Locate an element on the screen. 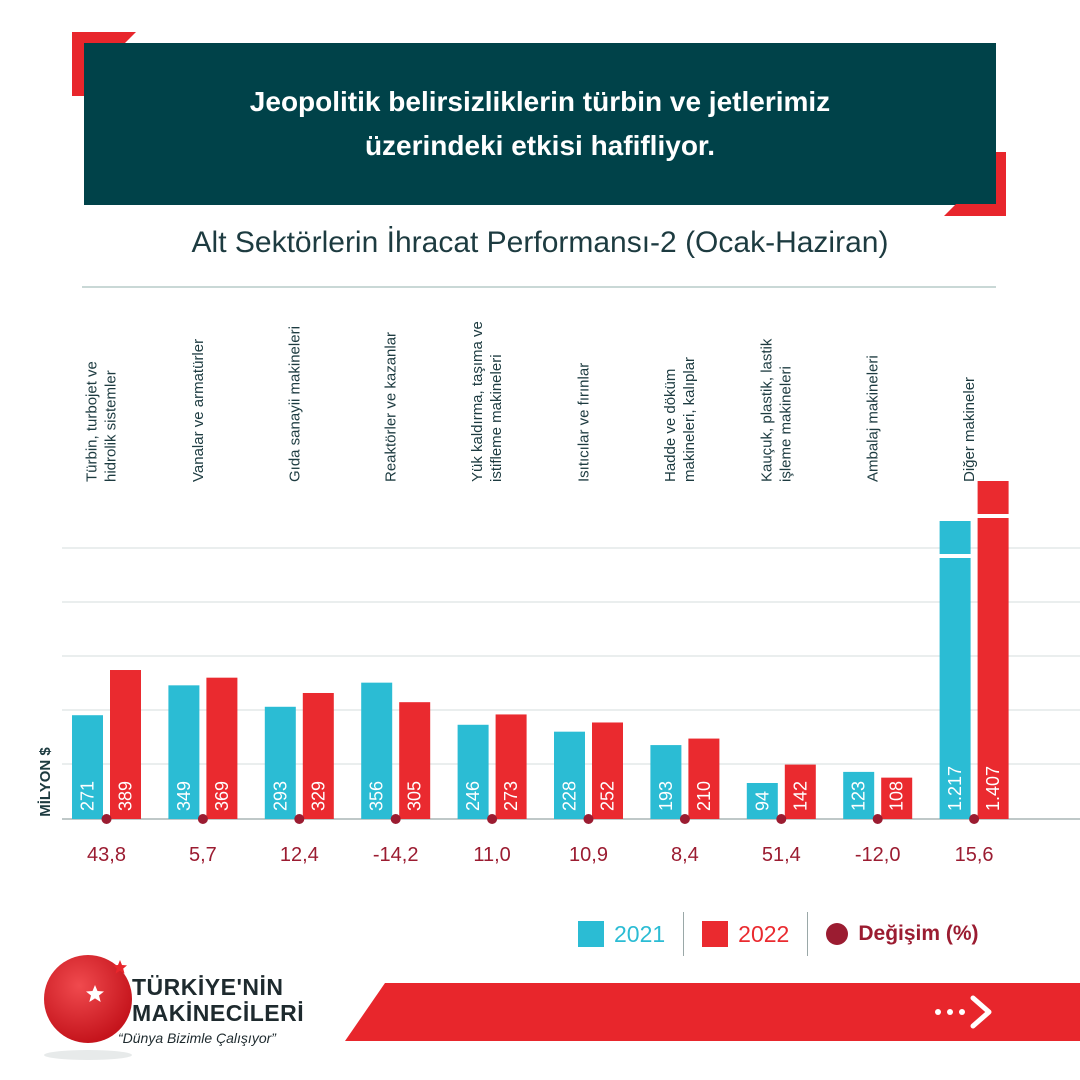  chevron-right-icon is located at coordinates (981, 1012).